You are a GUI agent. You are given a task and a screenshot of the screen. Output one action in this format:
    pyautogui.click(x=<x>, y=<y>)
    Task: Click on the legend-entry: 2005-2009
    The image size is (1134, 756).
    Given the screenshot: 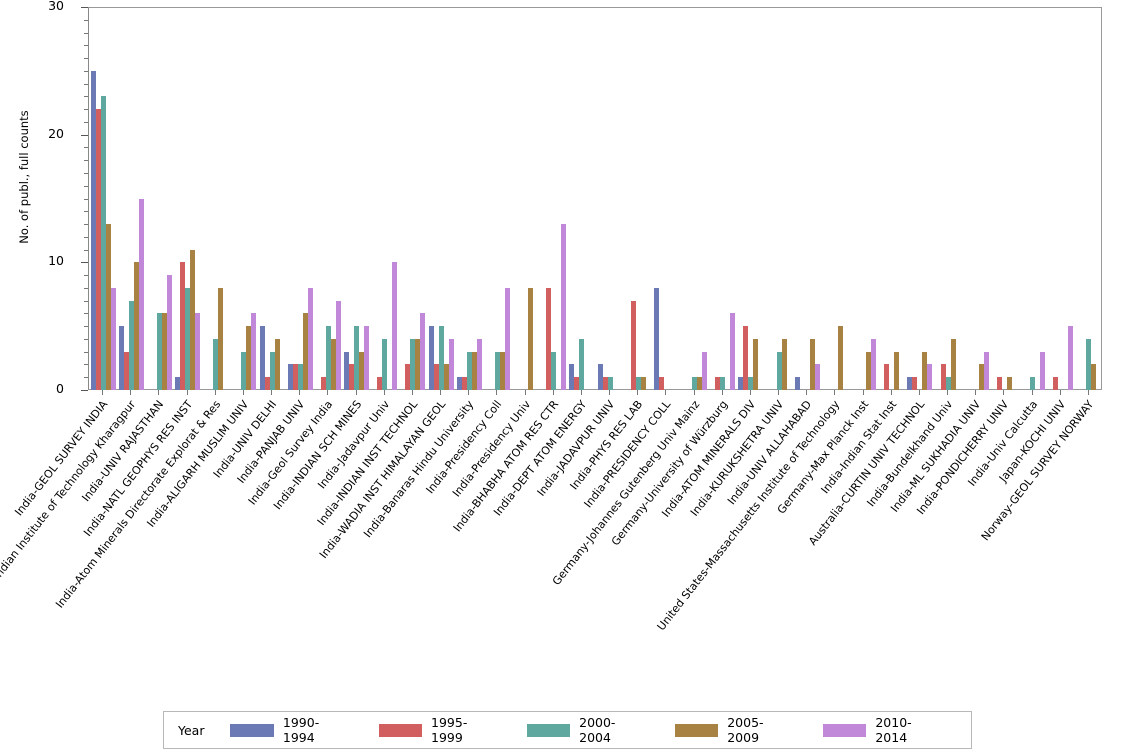 What is the action you would take?
    pyautogui.click(x=731, y=730)
    